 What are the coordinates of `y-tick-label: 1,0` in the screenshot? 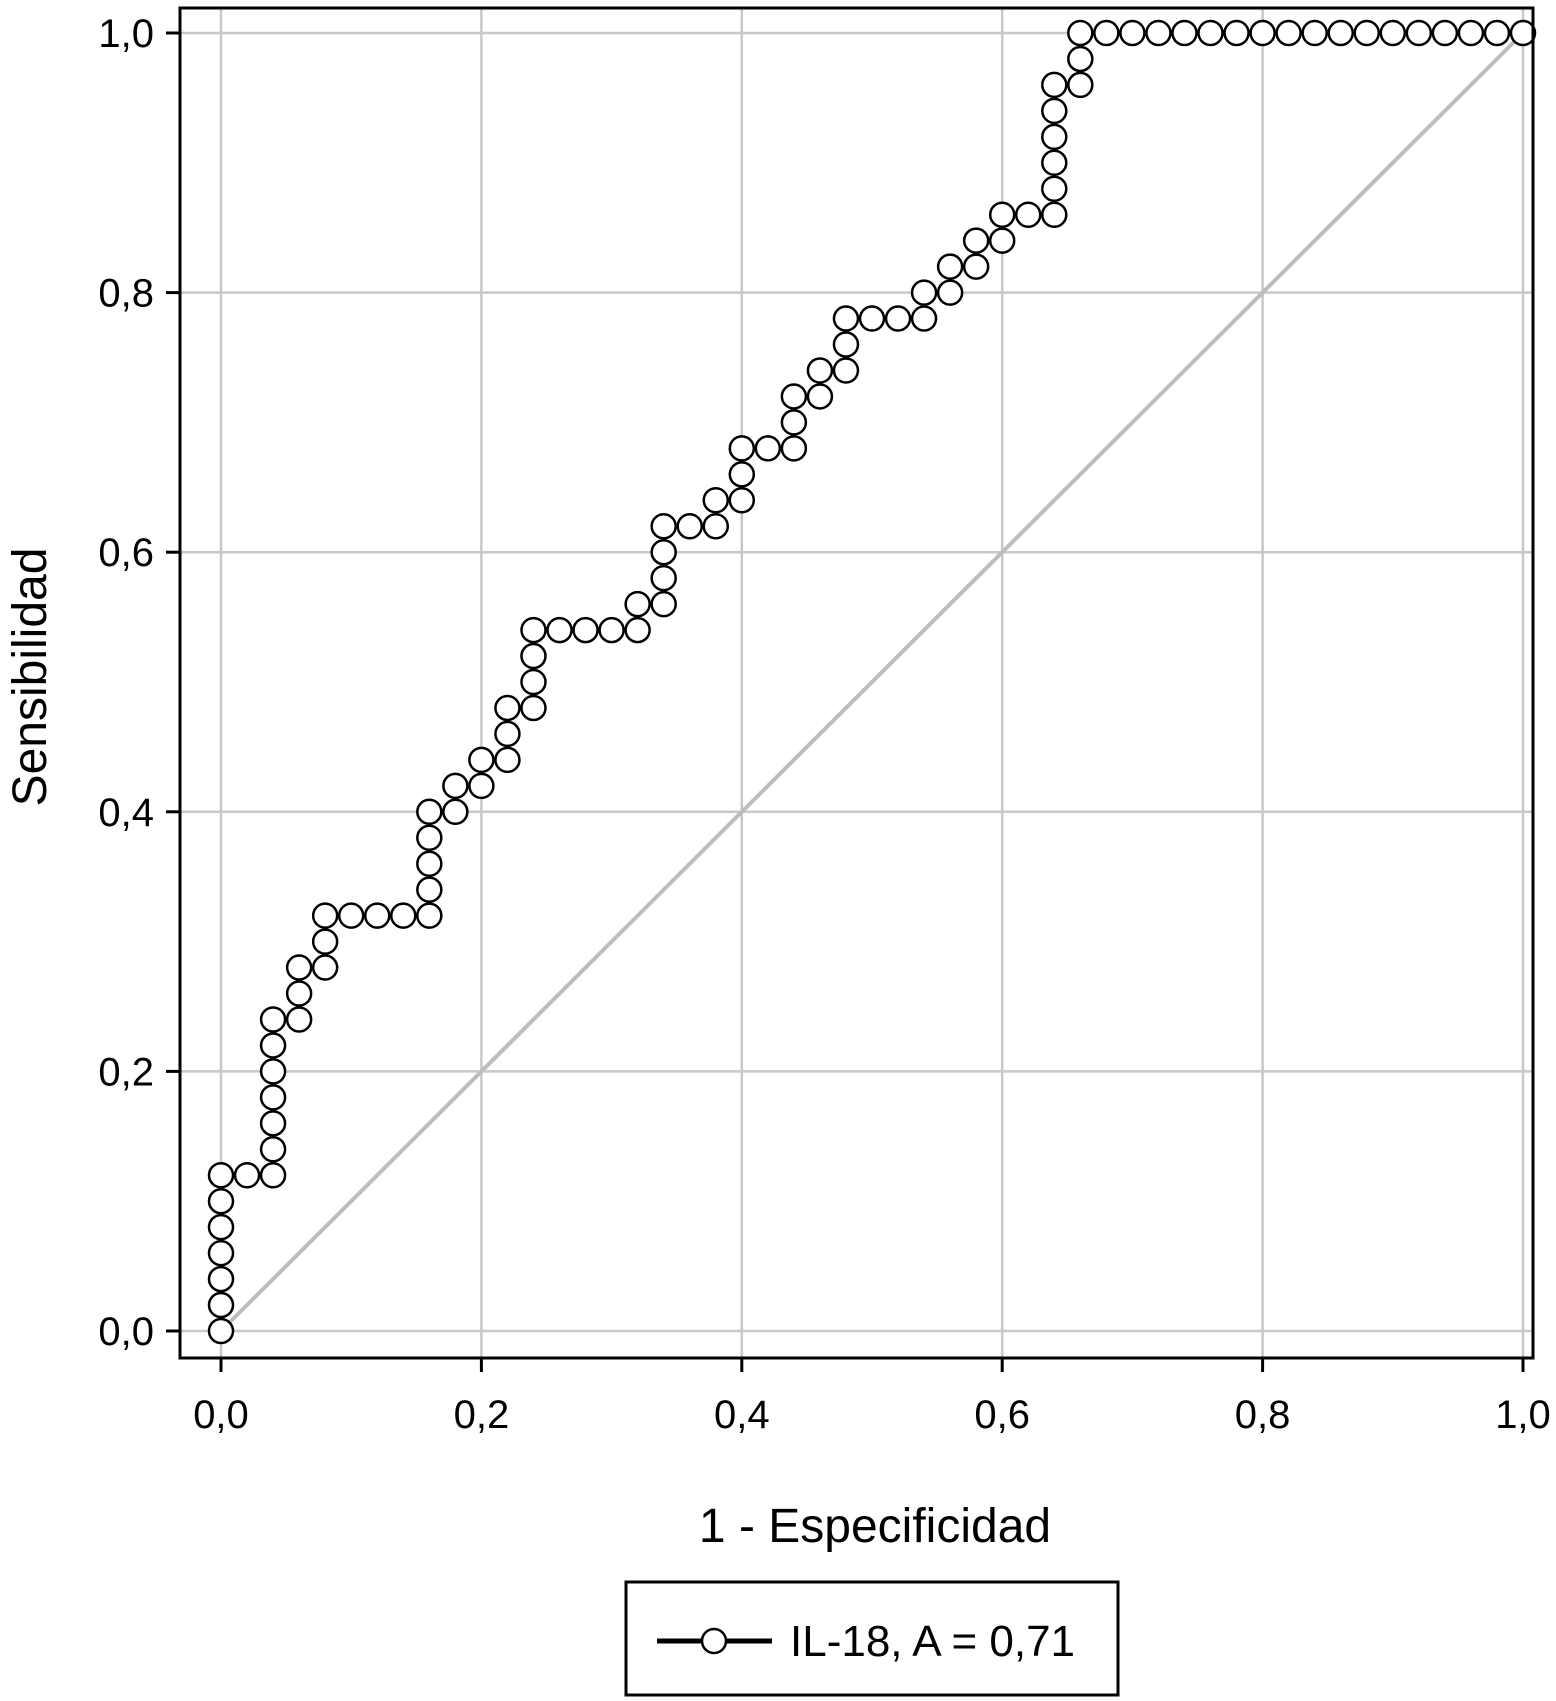 It's located at (126, 34).